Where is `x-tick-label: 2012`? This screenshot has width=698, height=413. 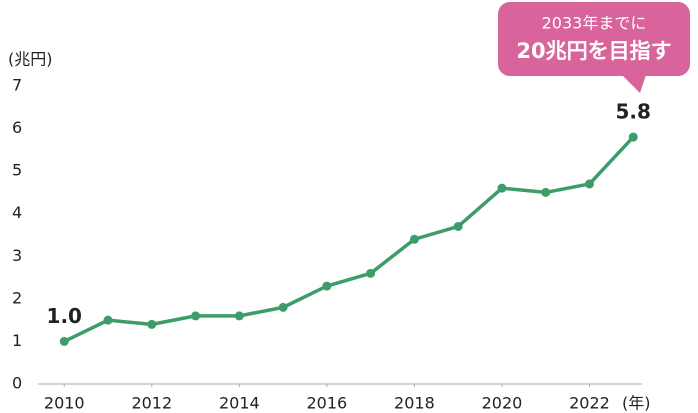
x-tick-label: 2012 is located at coordinates (151, 403).